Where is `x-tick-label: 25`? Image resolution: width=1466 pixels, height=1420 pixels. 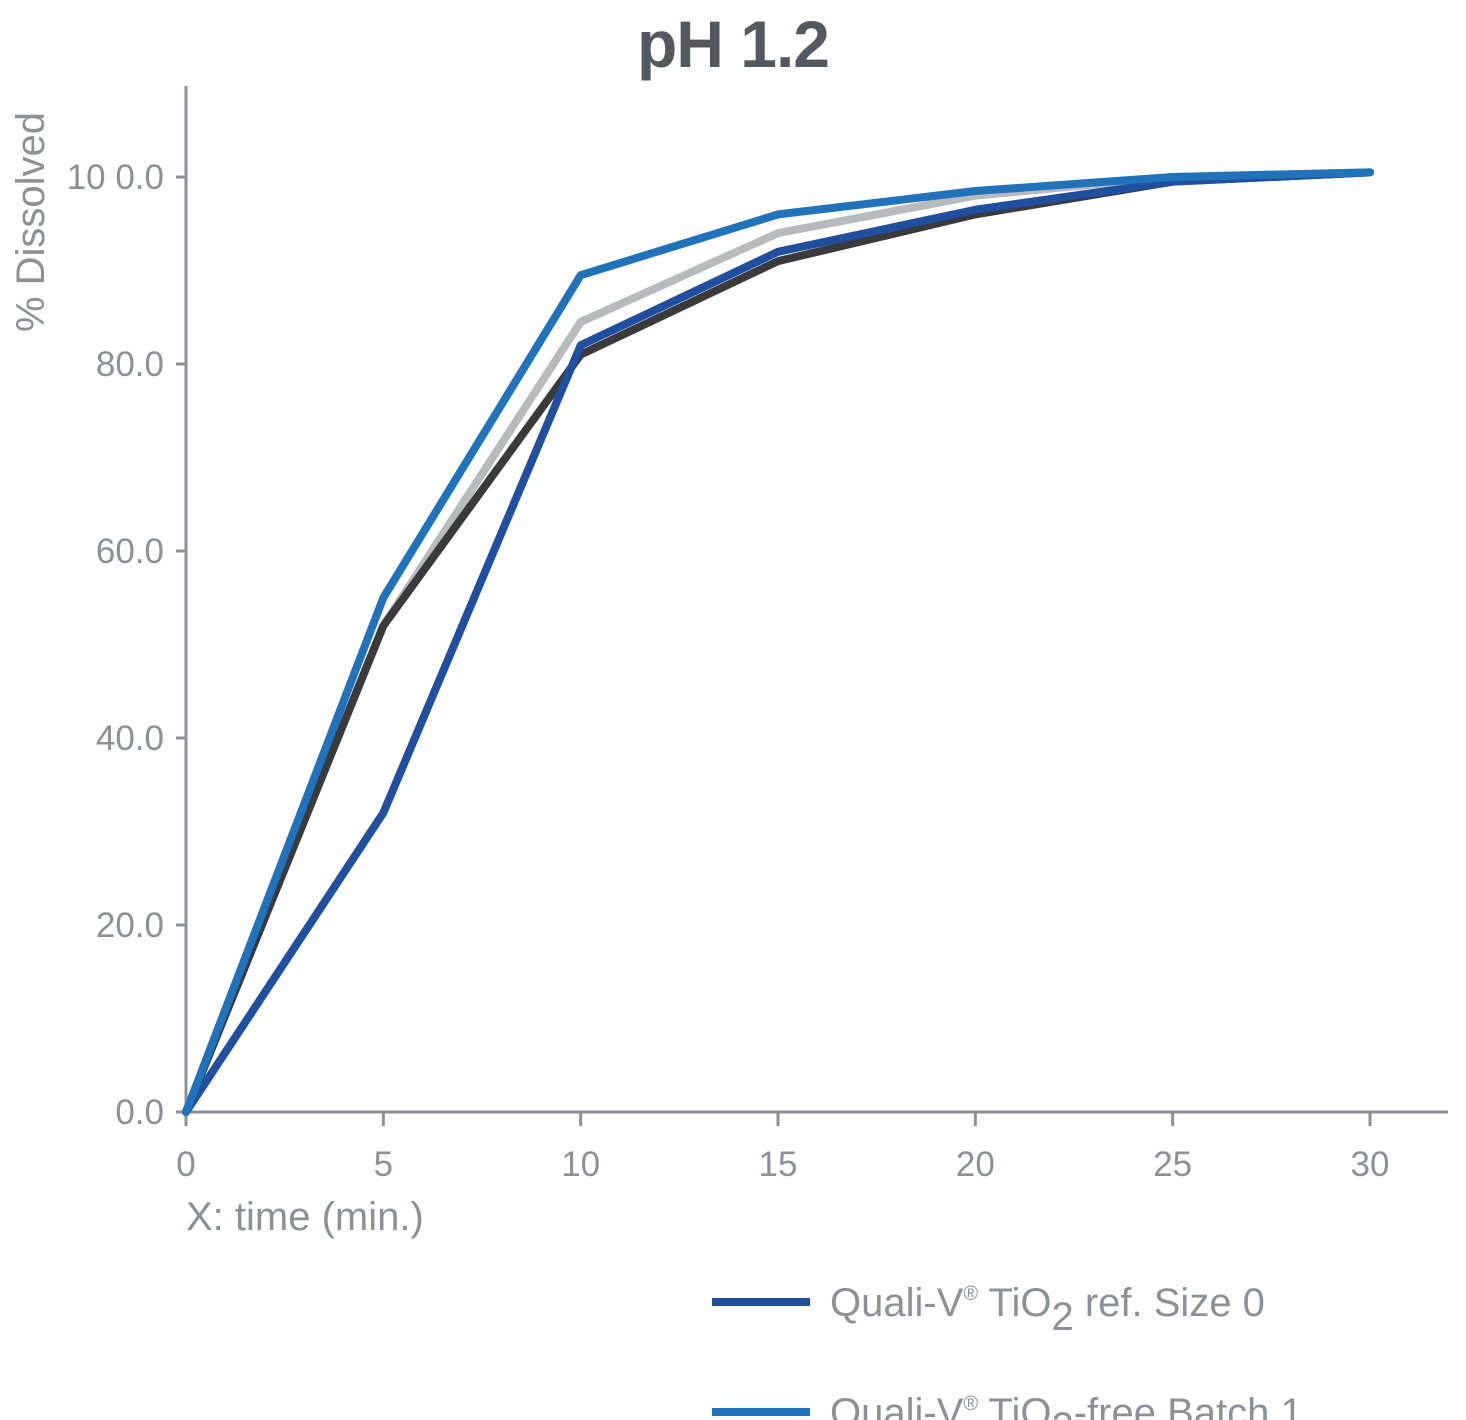
x-tick-label: 25 is located at coordinates (1172, 1164).